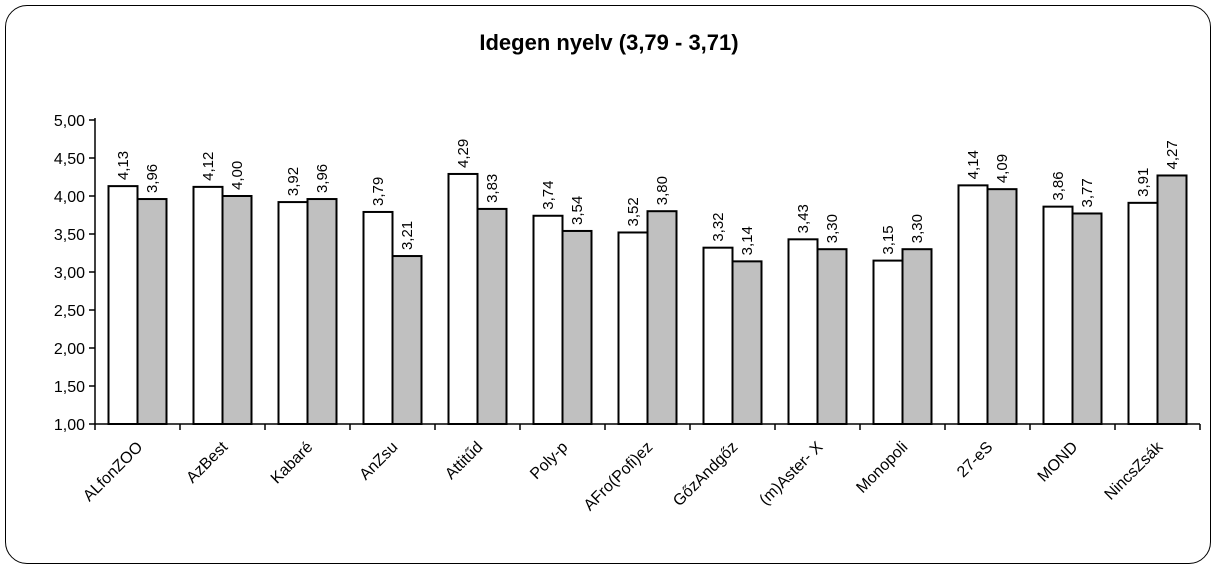 This screenshot has width=1218, height=571. Describe the element at coordinates (69, 235) in the screenshot. I see `y-tick-label: 3,50` at that location.